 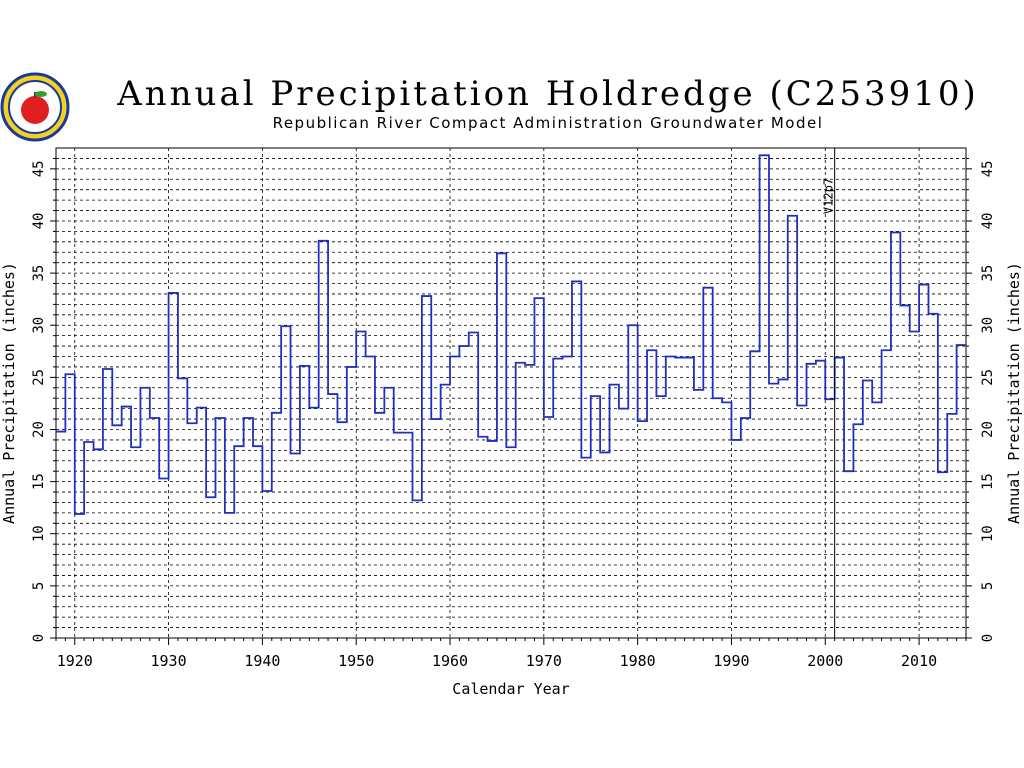 What do you see at coordinates (988, 168) in the screenshot?
I see `y-tick-label-right: 45` at bounding box center [988, 168].